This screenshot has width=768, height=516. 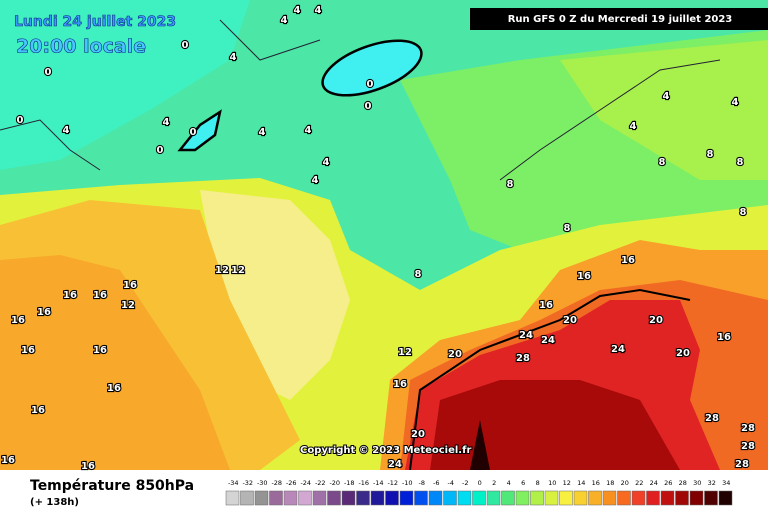 I want to click on legend-label: -22, so click(x=320, y=483).